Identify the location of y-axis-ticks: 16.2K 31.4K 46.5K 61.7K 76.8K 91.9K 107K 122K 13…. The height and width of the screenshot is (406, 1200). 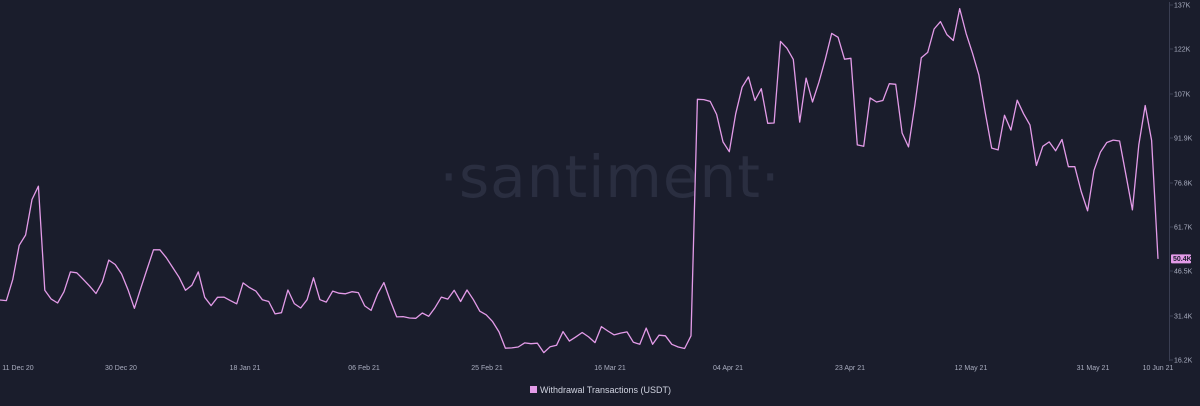
(1181, 184).